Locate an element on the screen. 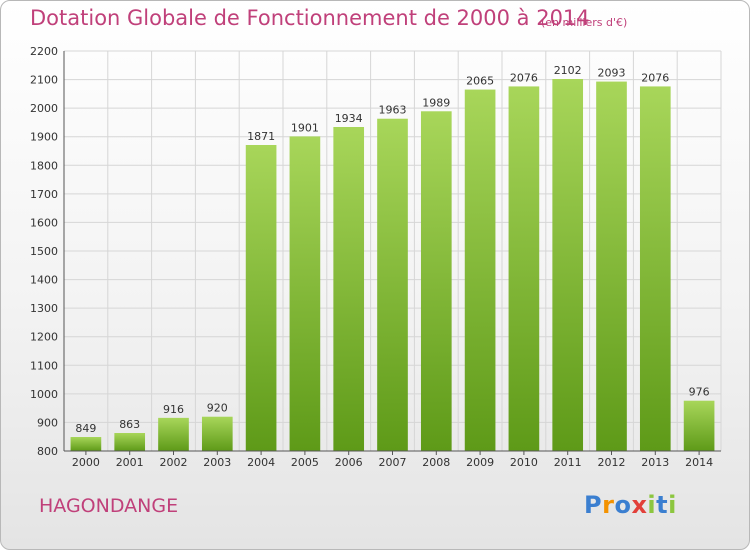  x-tick-label: 2013 is located at coordinates (655, 462).